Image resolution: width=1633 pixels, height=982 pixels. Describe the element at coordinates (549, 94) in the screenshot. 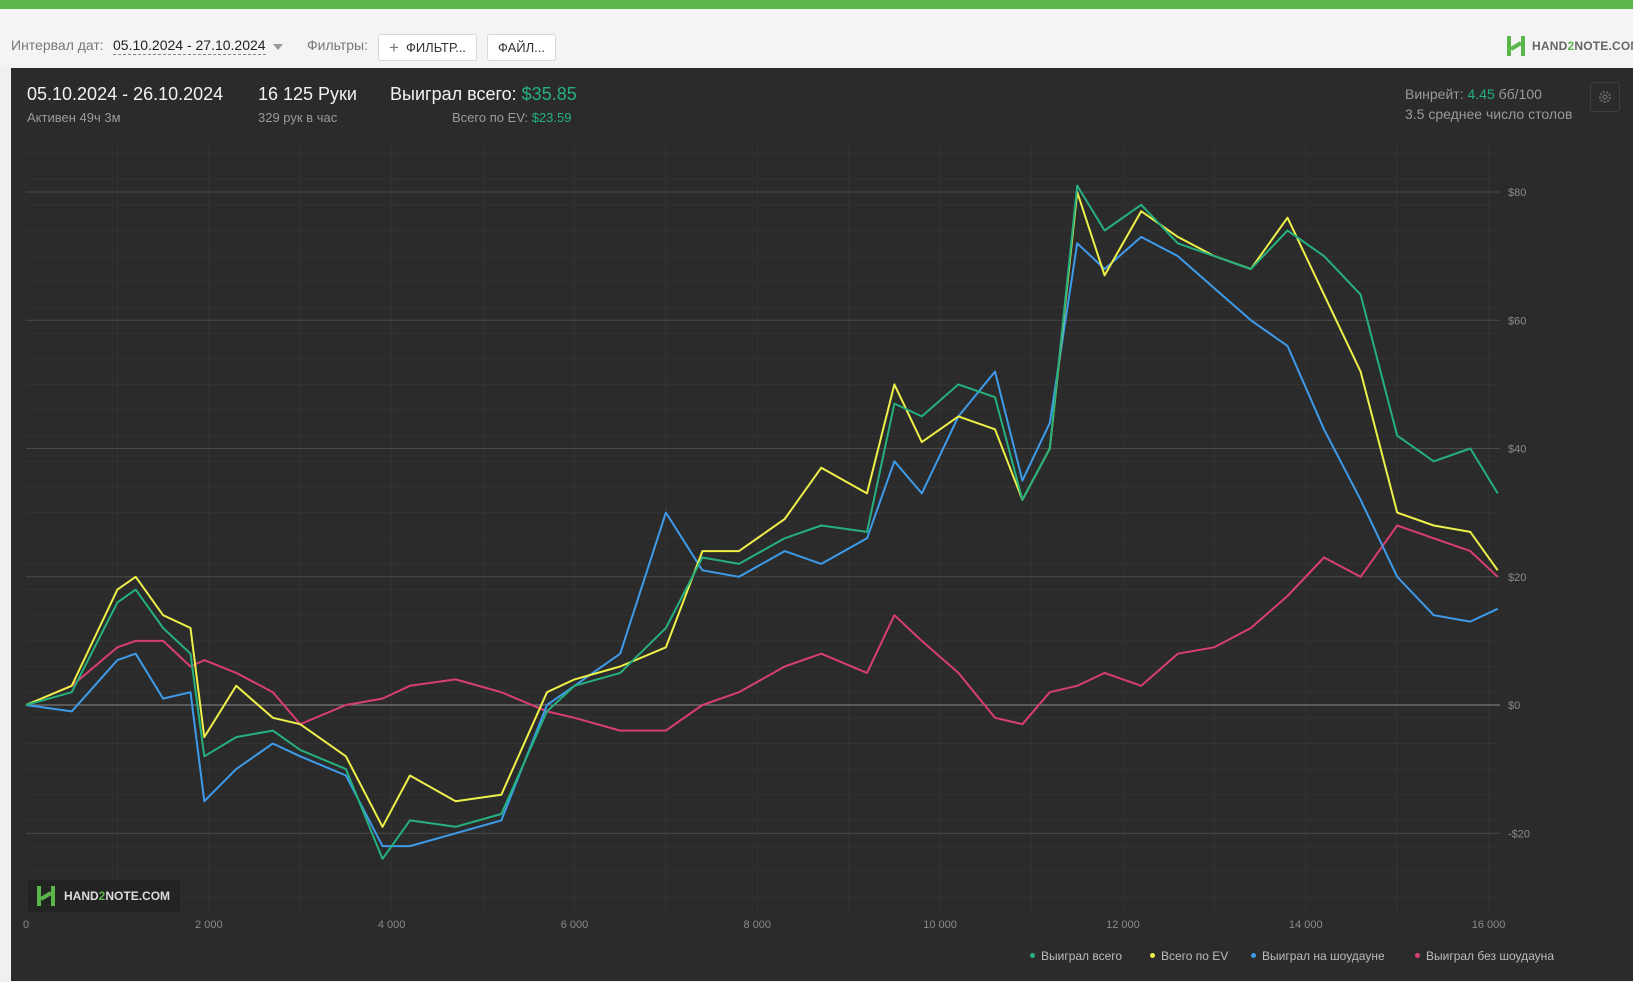

I see `won-total-value: $35.85` at that location.